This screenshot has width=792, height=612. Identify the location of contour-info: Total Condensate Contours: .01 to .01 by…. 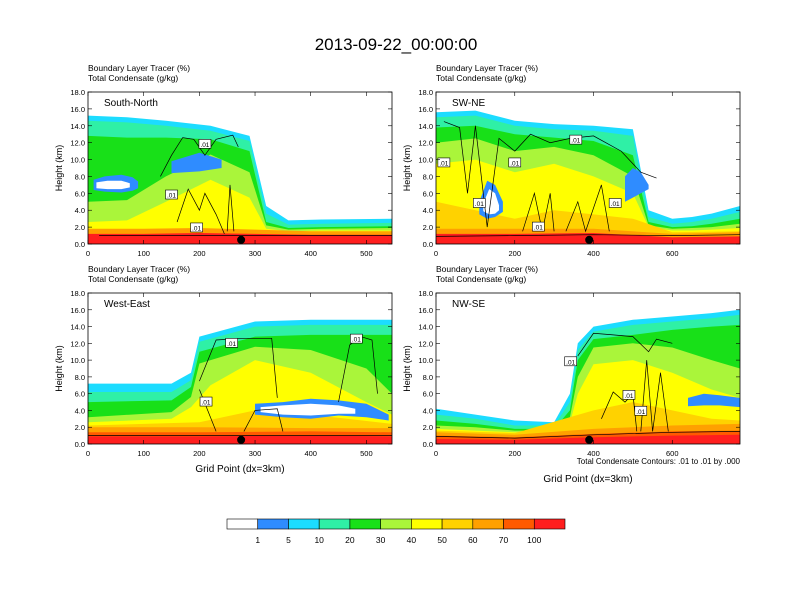
(659, 461).